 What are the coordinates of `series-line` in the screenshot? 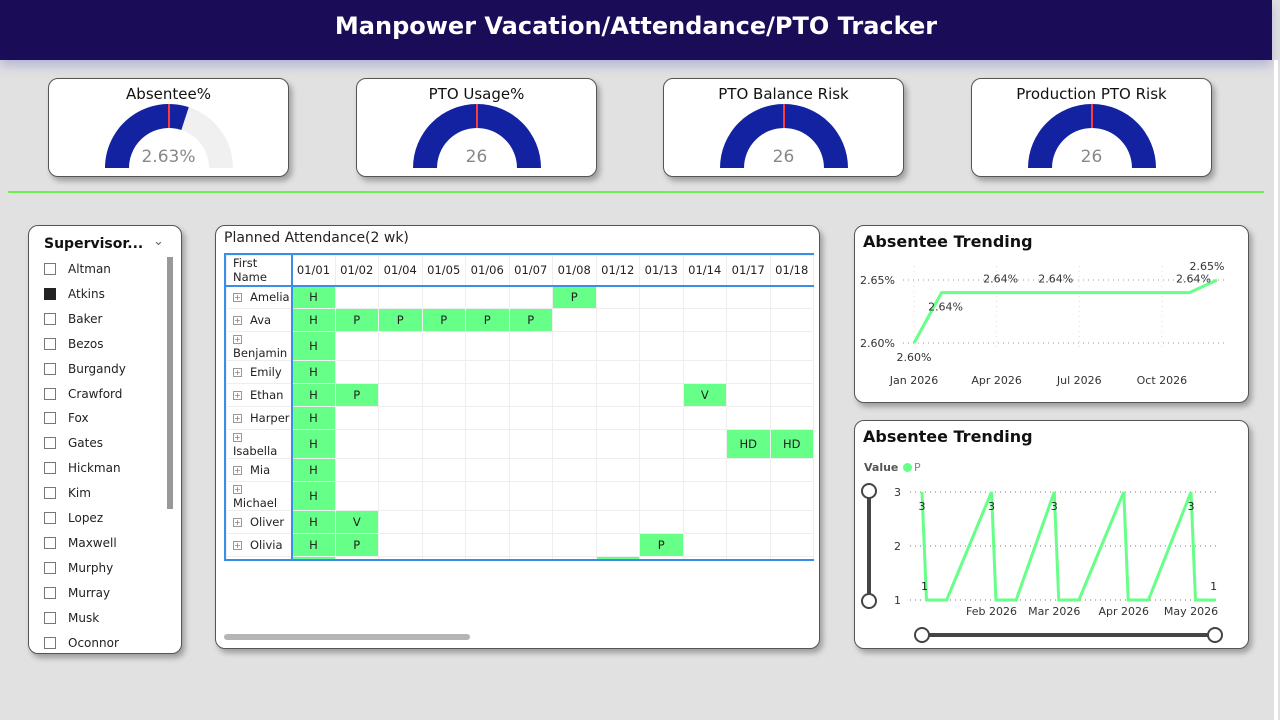 It's located at (1068, 546).